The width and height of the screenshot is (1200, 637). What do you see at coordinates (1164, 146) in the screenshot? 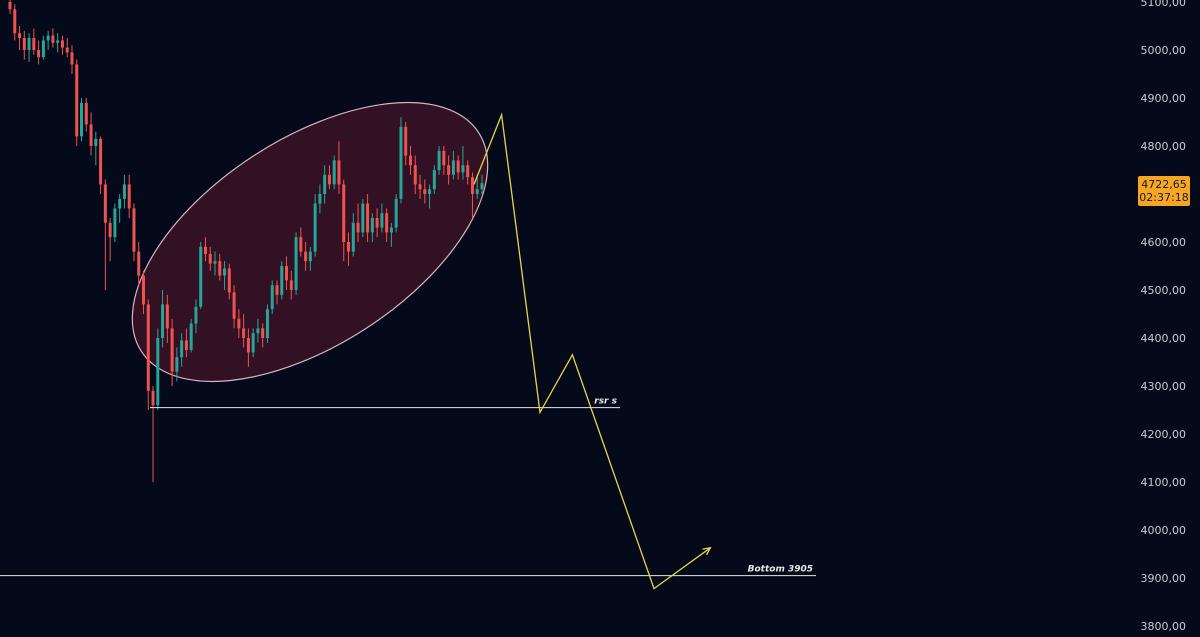
I see `y-tick-label: 4800,00` at bounding box center [1164, 146].